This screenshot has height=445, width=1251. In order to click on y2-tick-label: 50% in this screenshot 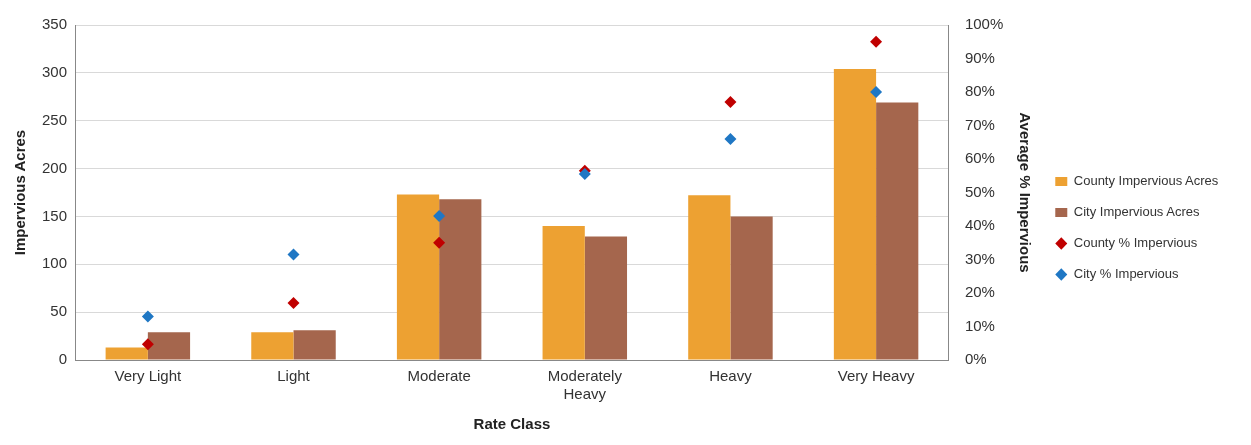, I will do `click(979, 191)`.